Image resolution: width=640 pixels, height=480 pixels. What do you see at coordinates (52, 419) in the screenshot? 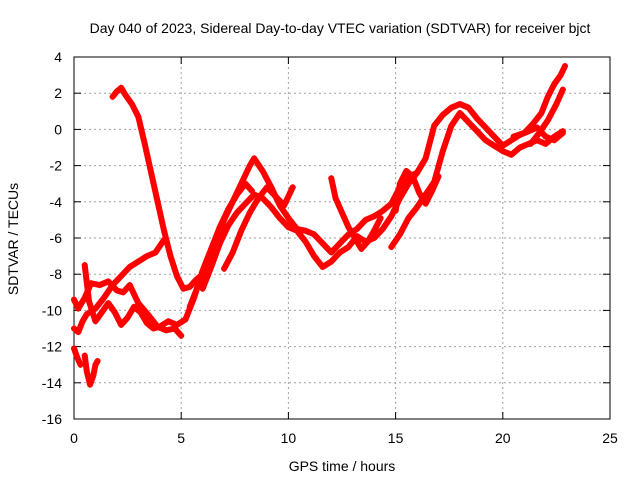
I see `y-tick-label-0: -16` at bounding box center [52, 419].